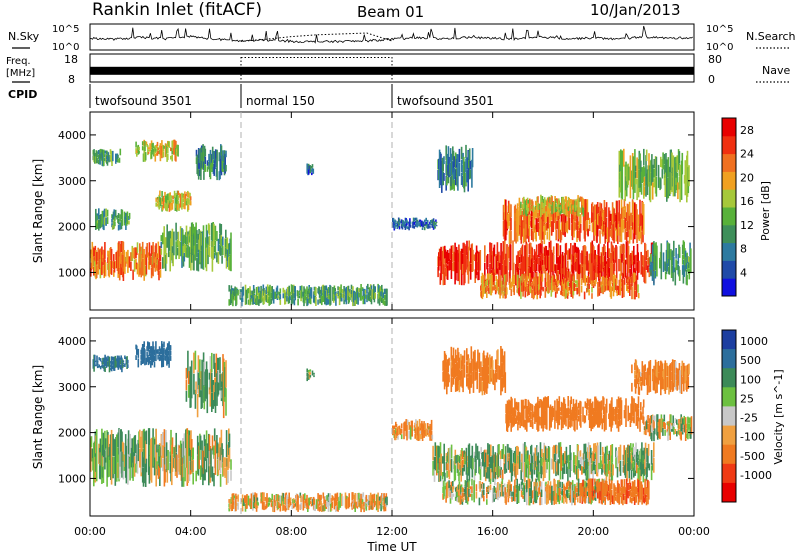  Describe the element at coordinates (72, 135) in the screenshot. I see `y-tick-label: 4000` at that location.